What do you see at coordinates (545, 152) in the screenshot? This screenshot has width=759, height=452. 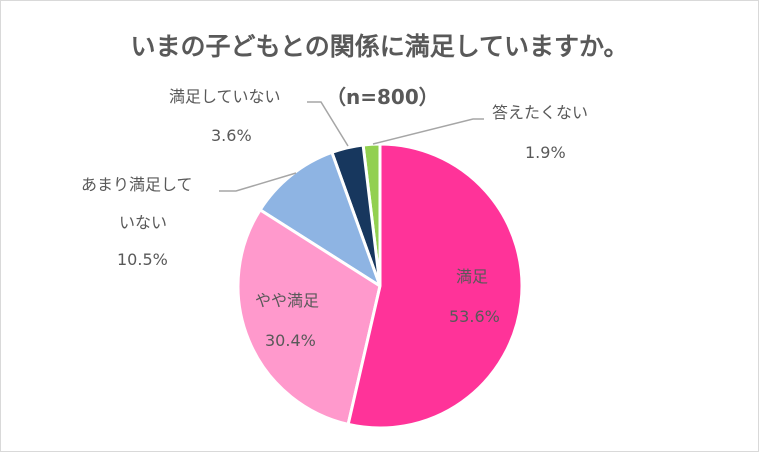 I see `slice-value-no-answer: 1.9%` at bounding box center [545, 152].